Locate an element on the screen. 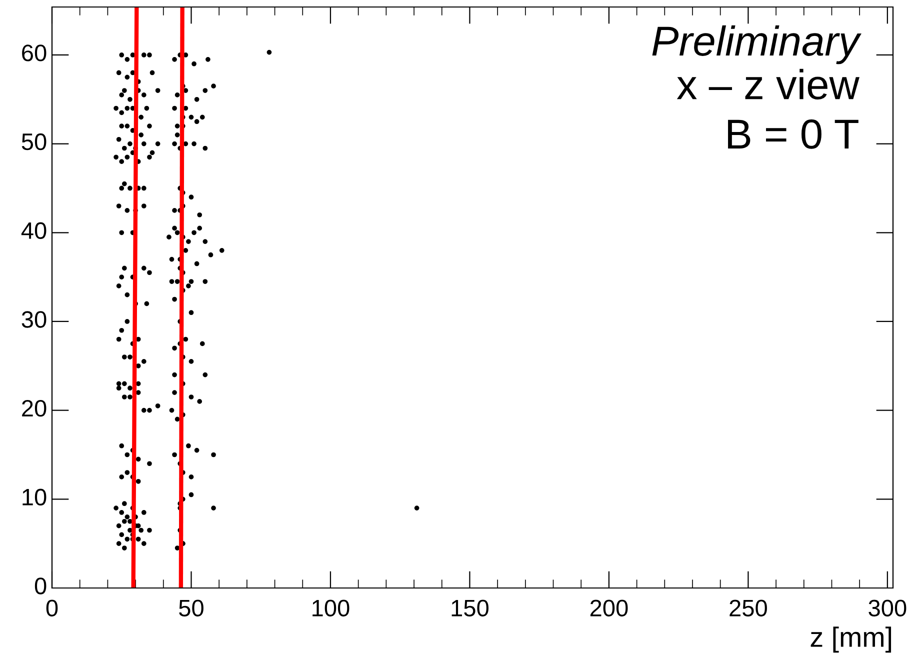 The height and width of the screenshot is (657, 908). x-axis-title: z [mm] is located at coordinates (851, 639).